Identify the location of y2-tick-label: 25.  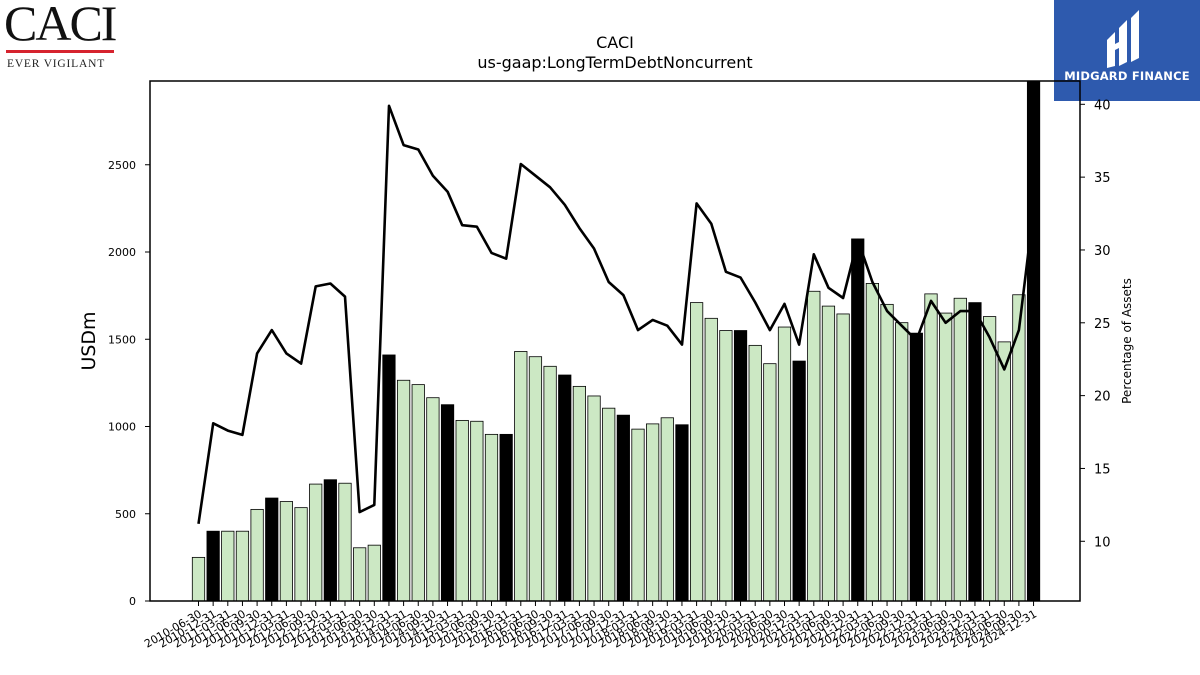
(1102, 324).